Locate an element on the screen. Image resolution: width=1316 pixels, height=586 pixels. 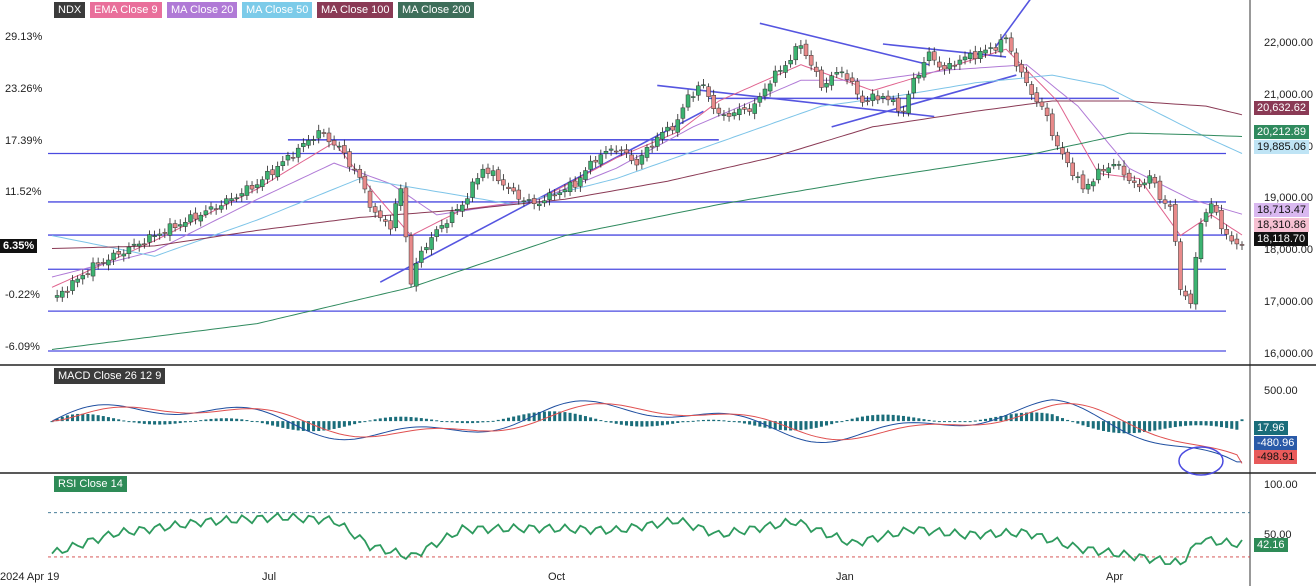
trendline is located at coordinates (541, 196).